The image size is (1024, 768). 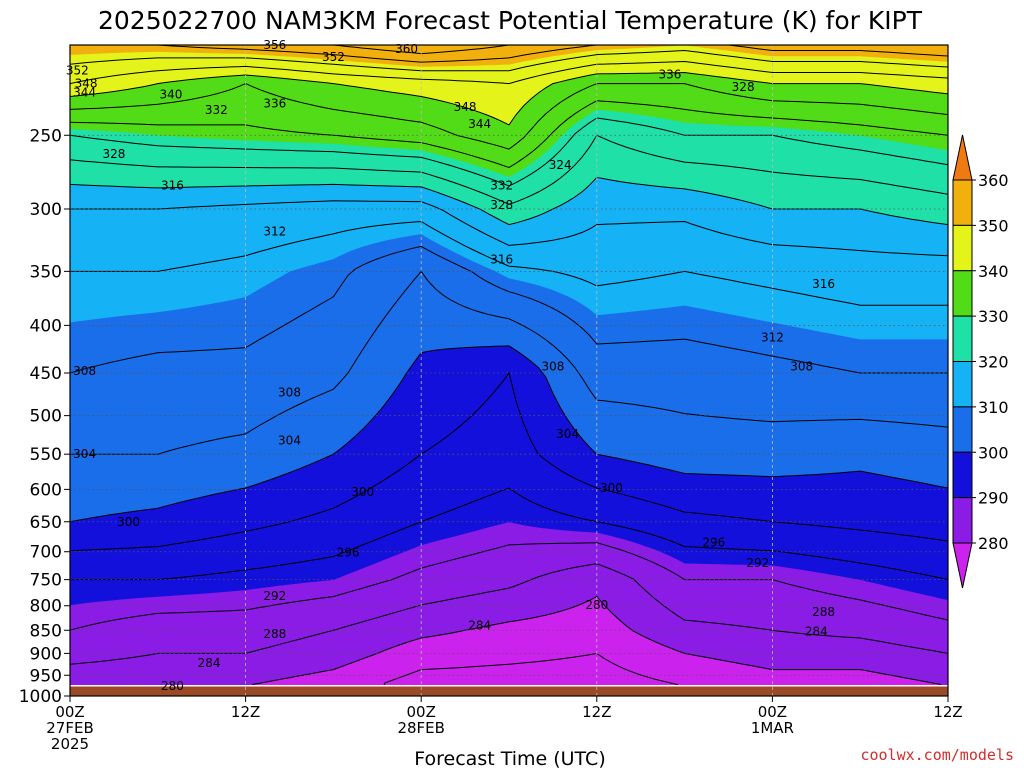 I want to click on y-tick-label: 750, so click(x=46, y=581).